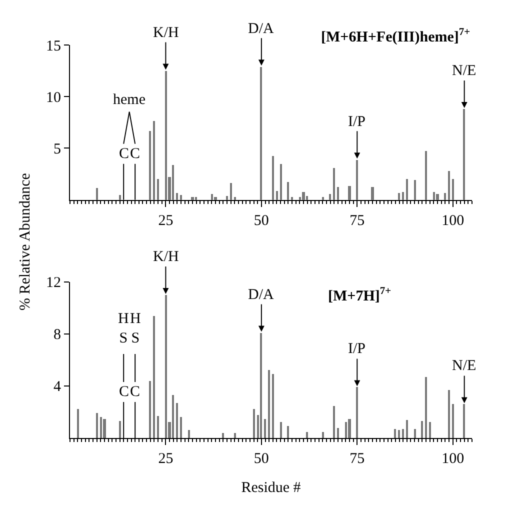 This screenshot has width=522, height=505. Describe the element at coordinates (53, 46) in the screenshot. I see `y-tick-label: 15` at that location.